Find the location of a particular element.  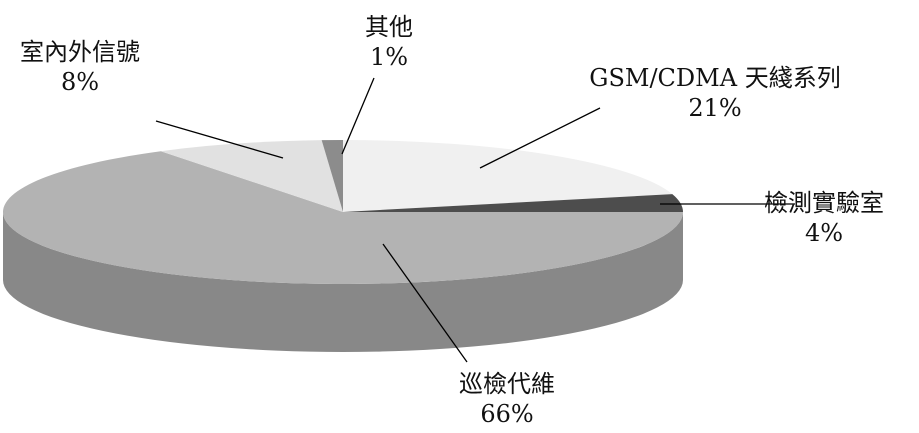

slice-gsm-cdma-value-label: 21% is located at coordinates (714, 108).